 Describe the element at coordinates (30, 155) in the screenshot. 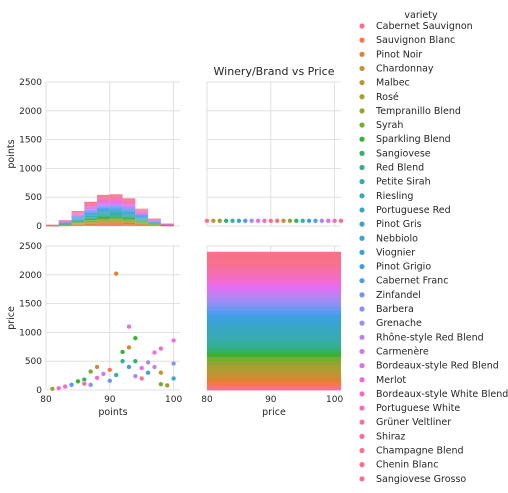

I see `y-ticks-top-left: 0 500 1000 1500 2000 2500` at that location.